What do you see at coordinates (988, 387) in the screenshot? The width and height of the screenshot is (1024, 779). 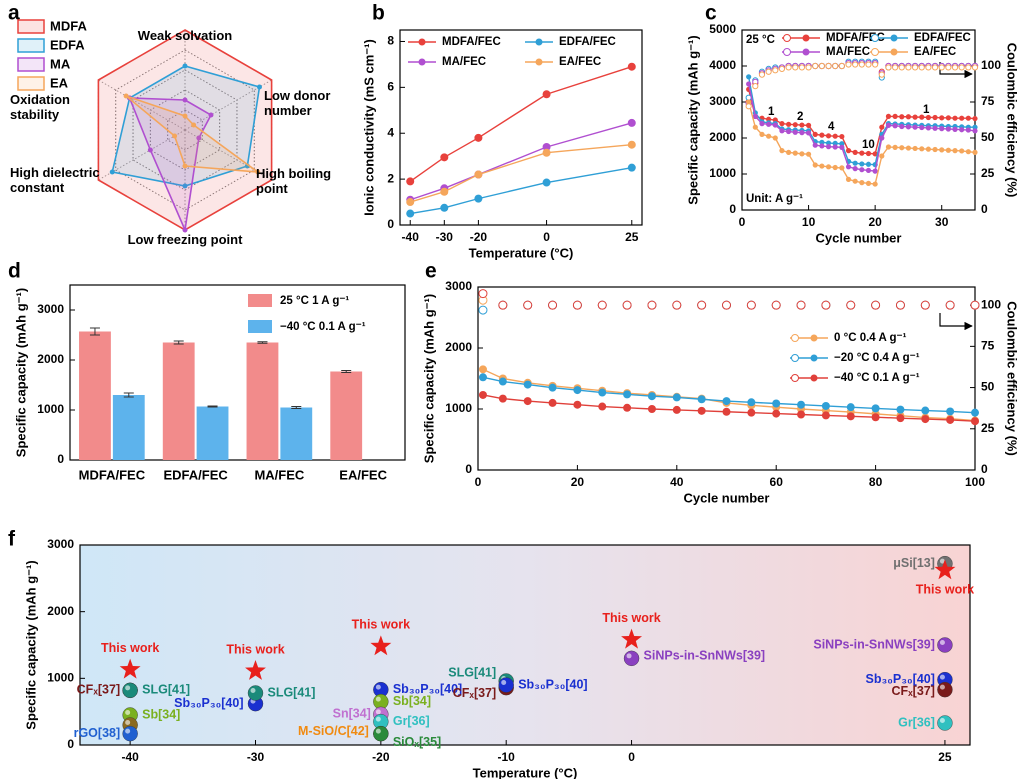 I see `y2-tick-label: 50` at bounding box center [988, 387].